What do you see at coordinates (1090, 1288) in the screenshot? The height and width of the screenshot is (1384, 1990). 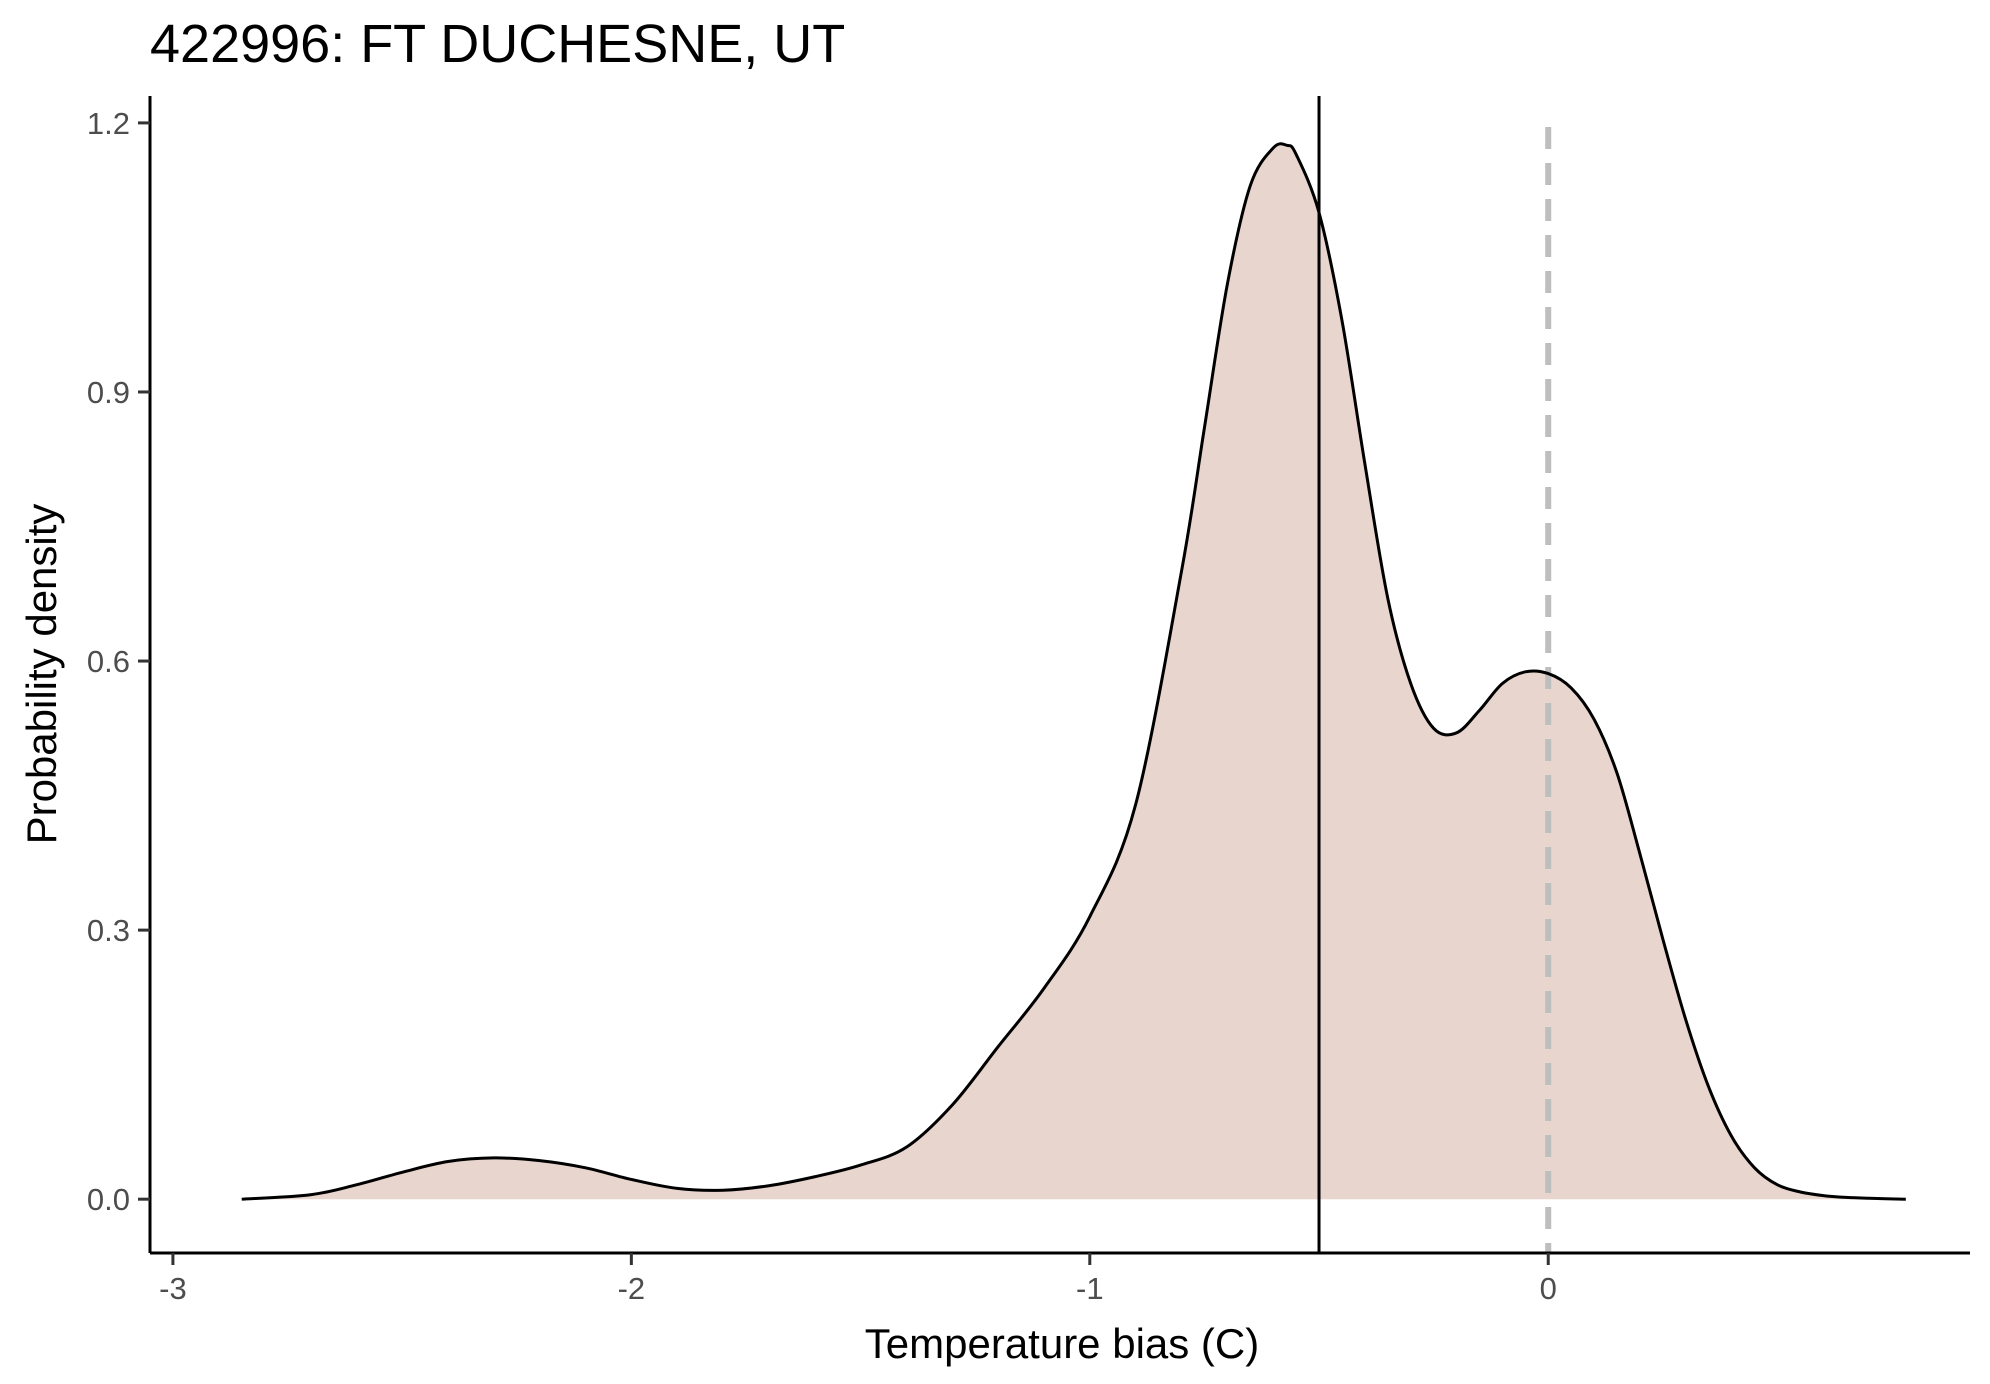 I see `x-tick-label: -1` at bounding box center [1090, 1288].